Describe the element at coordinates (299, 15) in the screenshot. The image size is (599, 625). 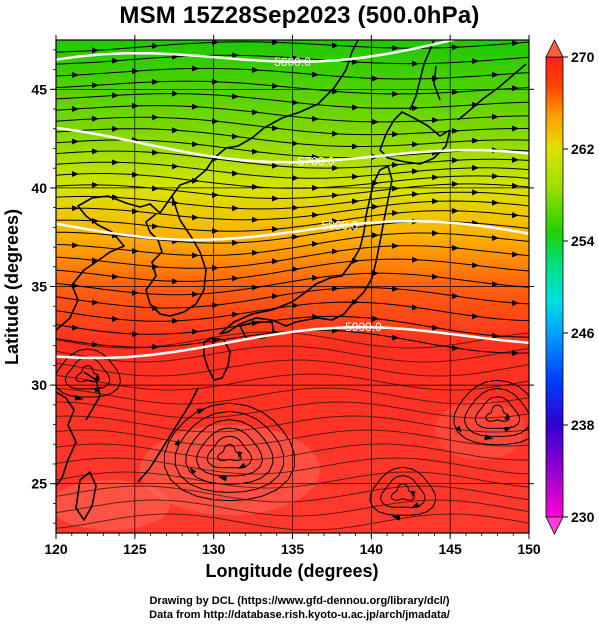
I see `map-title: MSM 15Z28Sep2023 (500.0hPa)` at that location.